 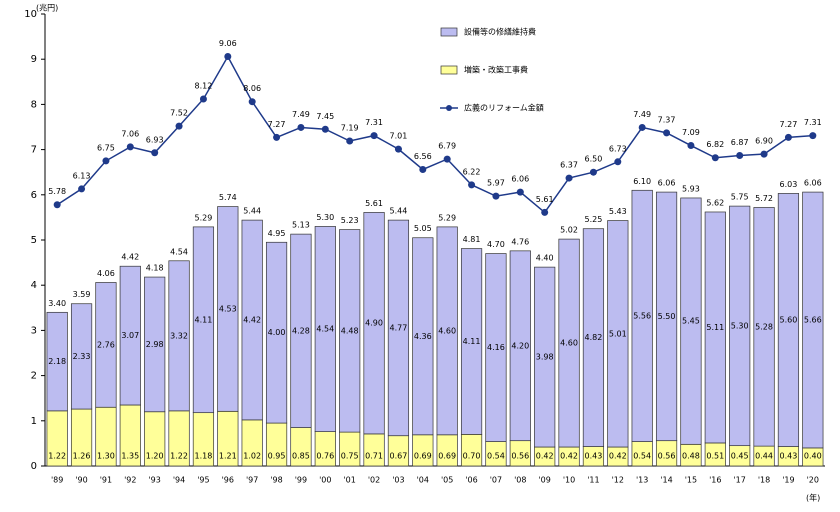 I want to click on value-label: 0.43, so click(x=594, y=456).